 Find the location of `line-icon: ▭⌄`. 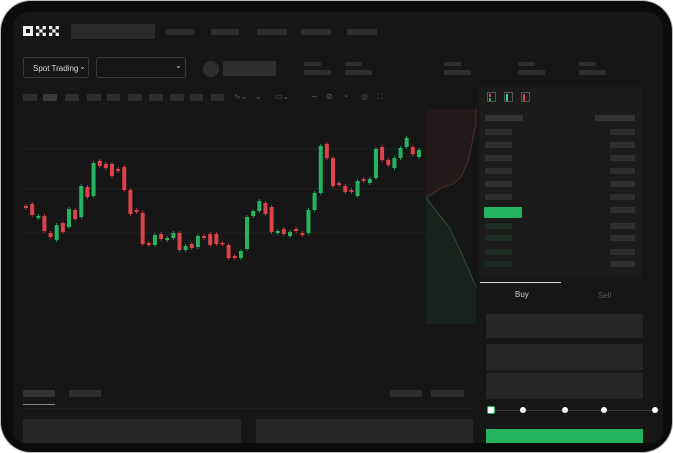

line-icon: ▭⌄ is located at coordinates (282, 96).